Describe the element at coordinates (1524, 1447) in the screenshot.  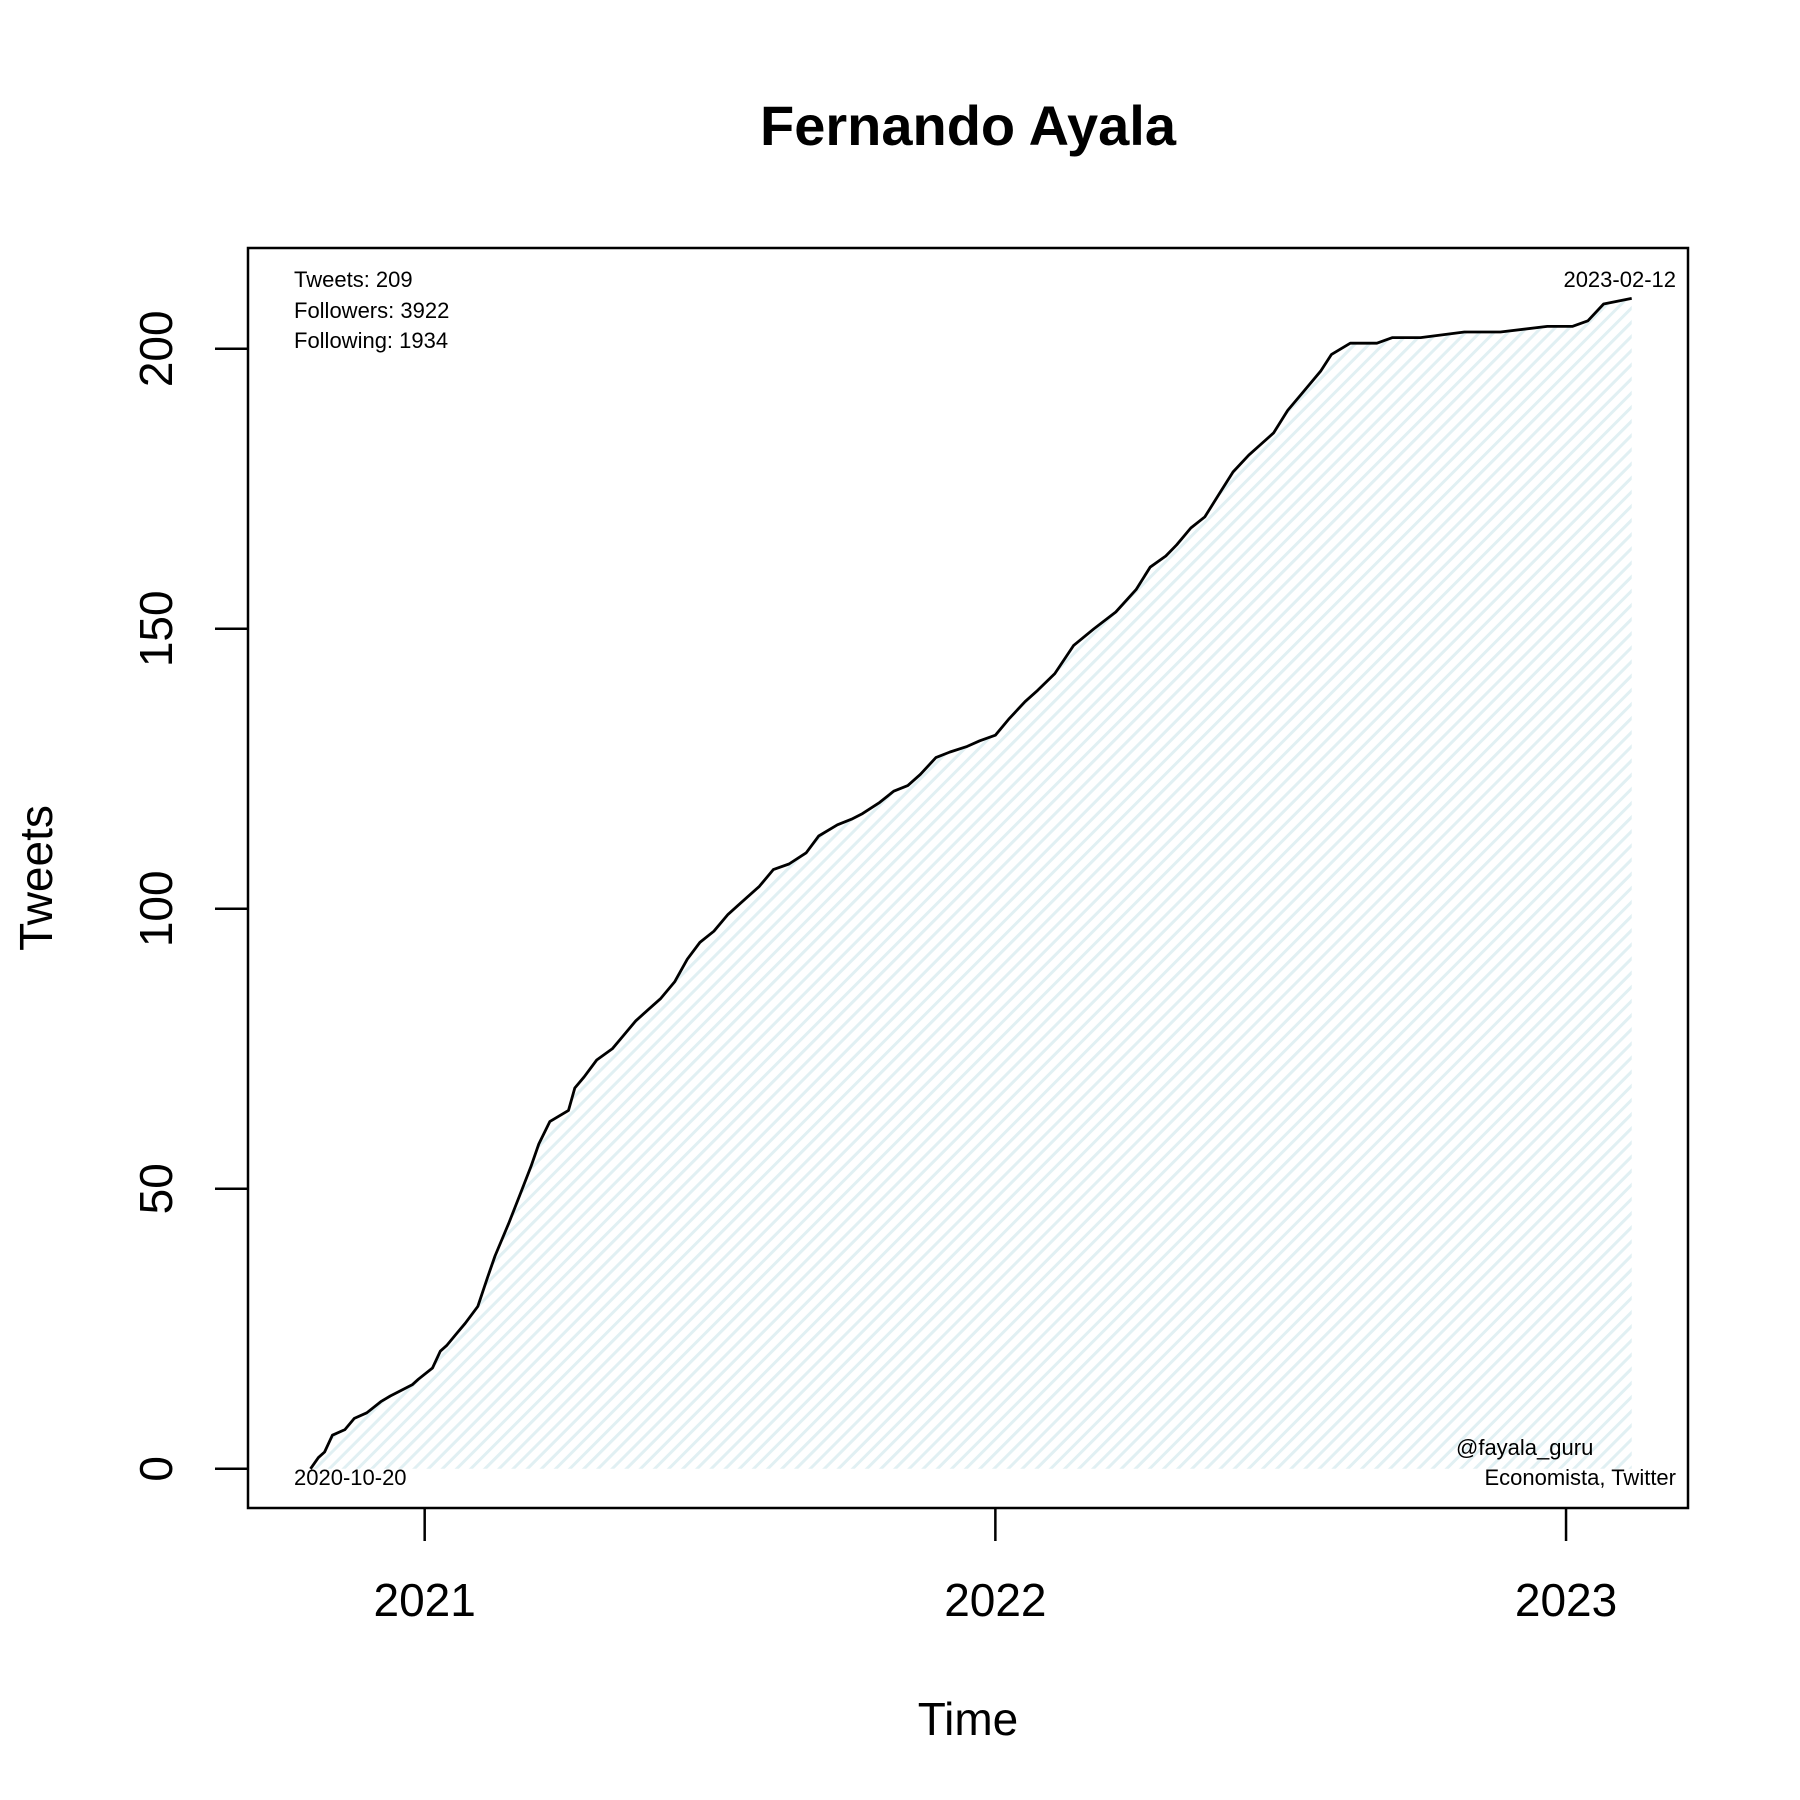
I see `credit-handle: @fayala_guru` at that location.